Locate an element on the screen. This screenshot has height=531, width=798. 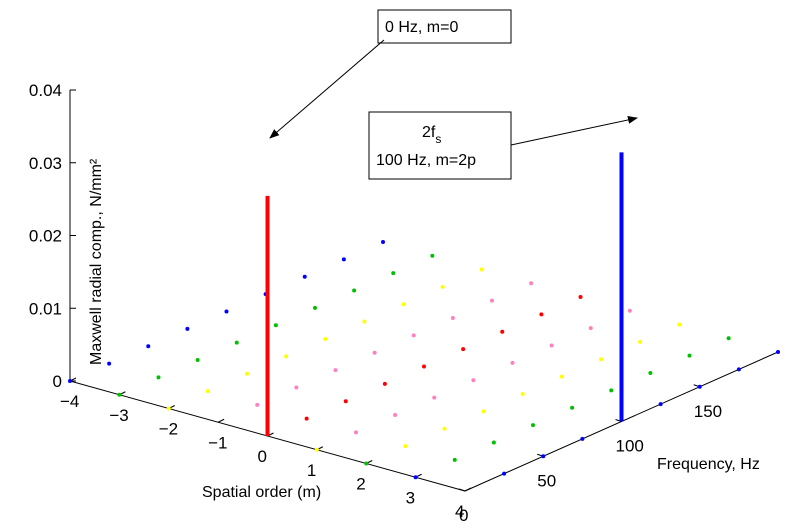
x-tick-label: 3 is located at coordinates (410, 497).